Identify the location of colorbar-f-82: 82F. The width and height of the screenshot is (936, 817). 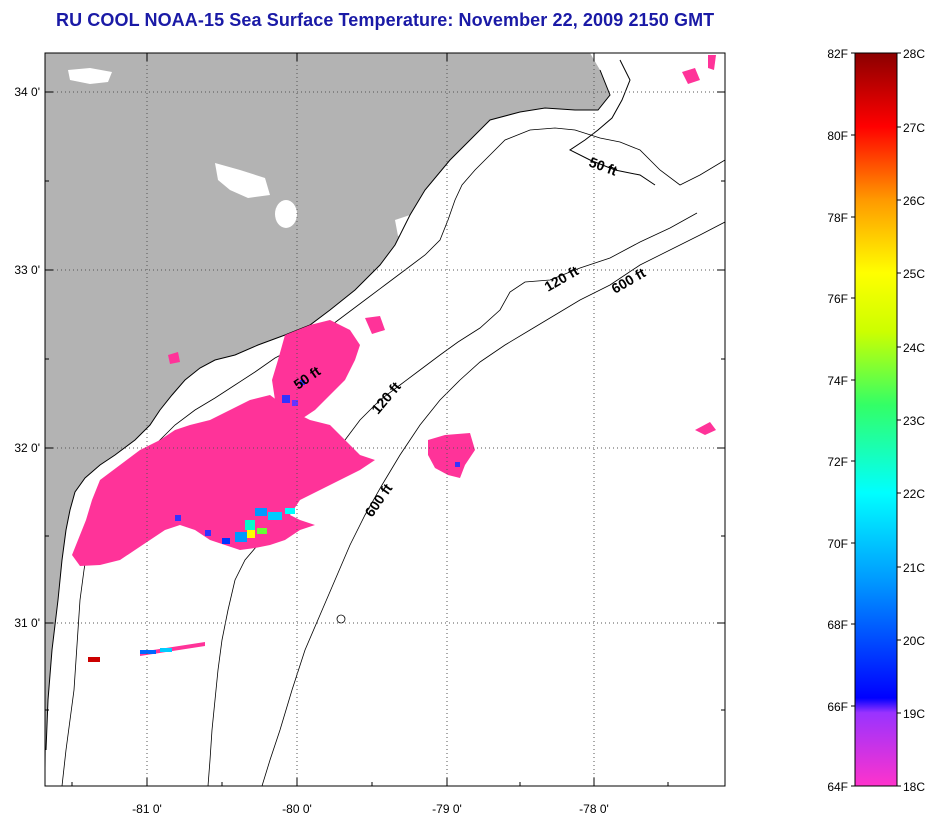
(837, 54).